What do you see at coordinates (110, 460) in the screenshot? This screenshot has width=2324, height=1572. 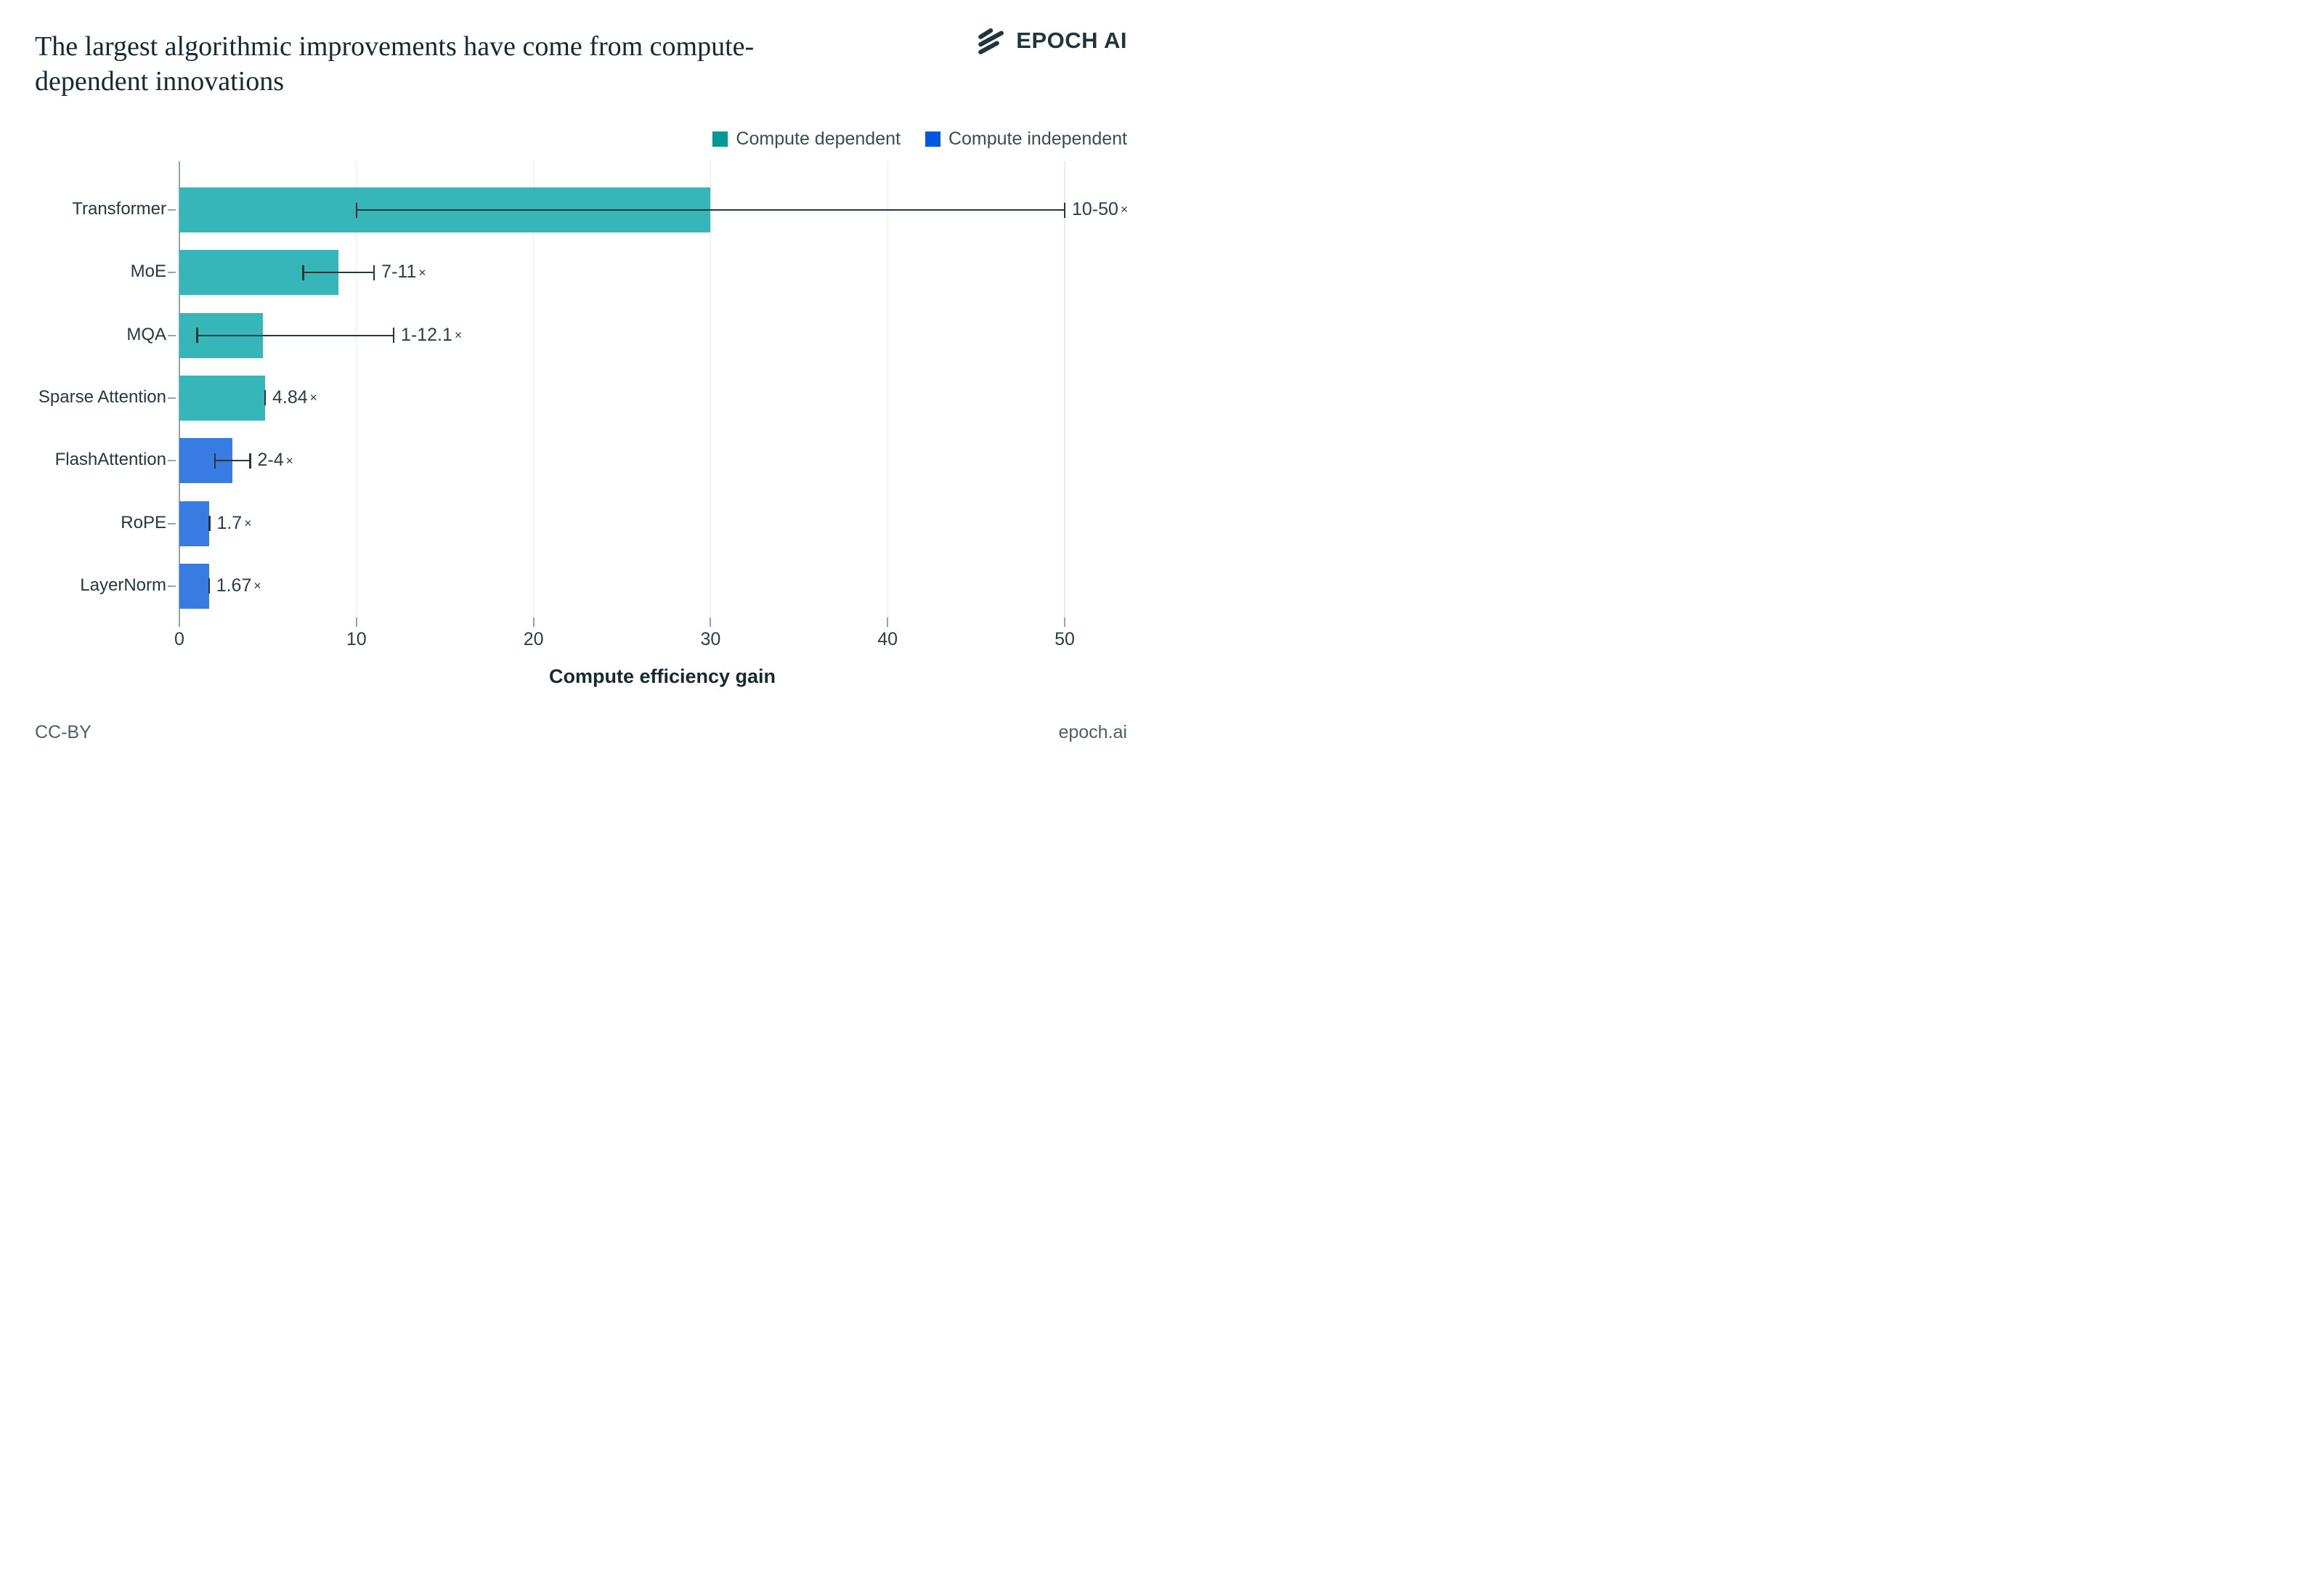 I see `category-label-flashattention: FlashAttention` at bounding box center [110, 460].